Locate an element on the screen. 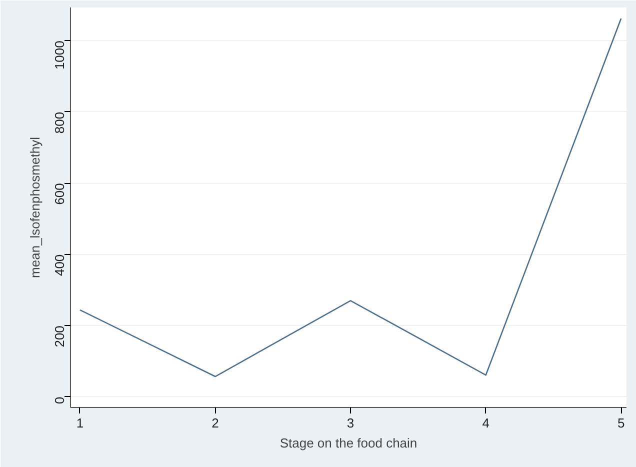 The image size is (636, 467). x-tick-label: 4 is located at coordinates (486, 423).